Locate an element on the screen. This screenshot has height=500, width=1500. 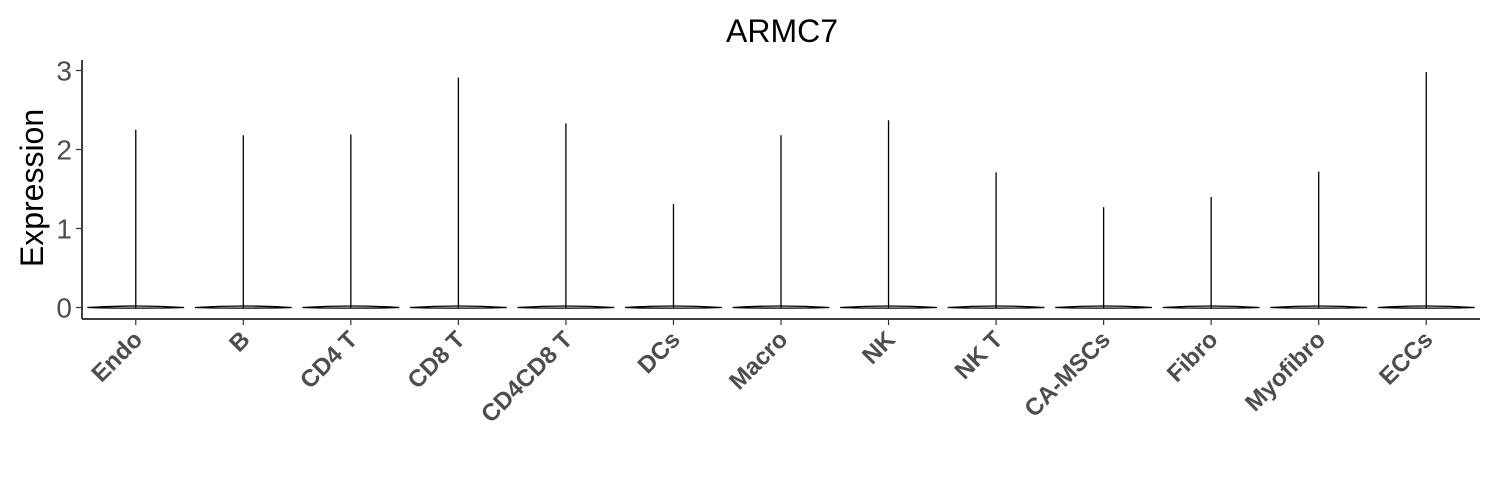
x-tick-label: DCs is located at coordinates (659, 352).